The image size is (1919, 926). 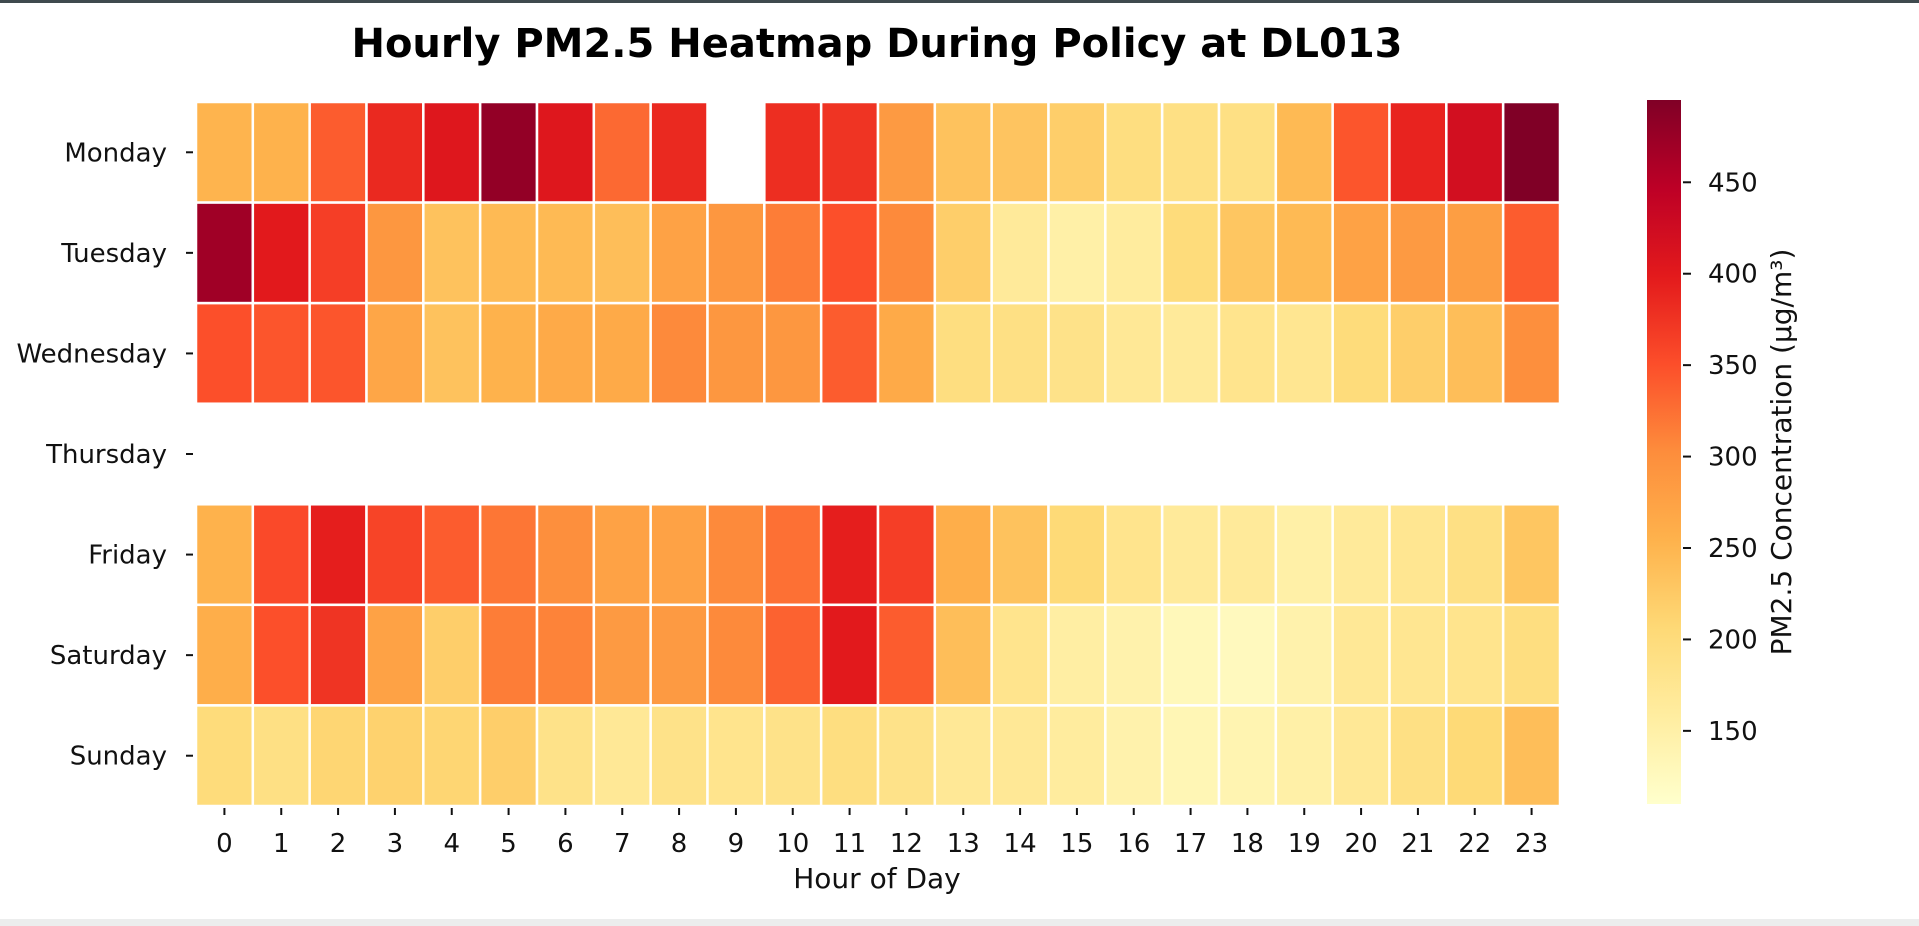 I want to click on x-tick-label: 19, so click(x=1304, y=844).